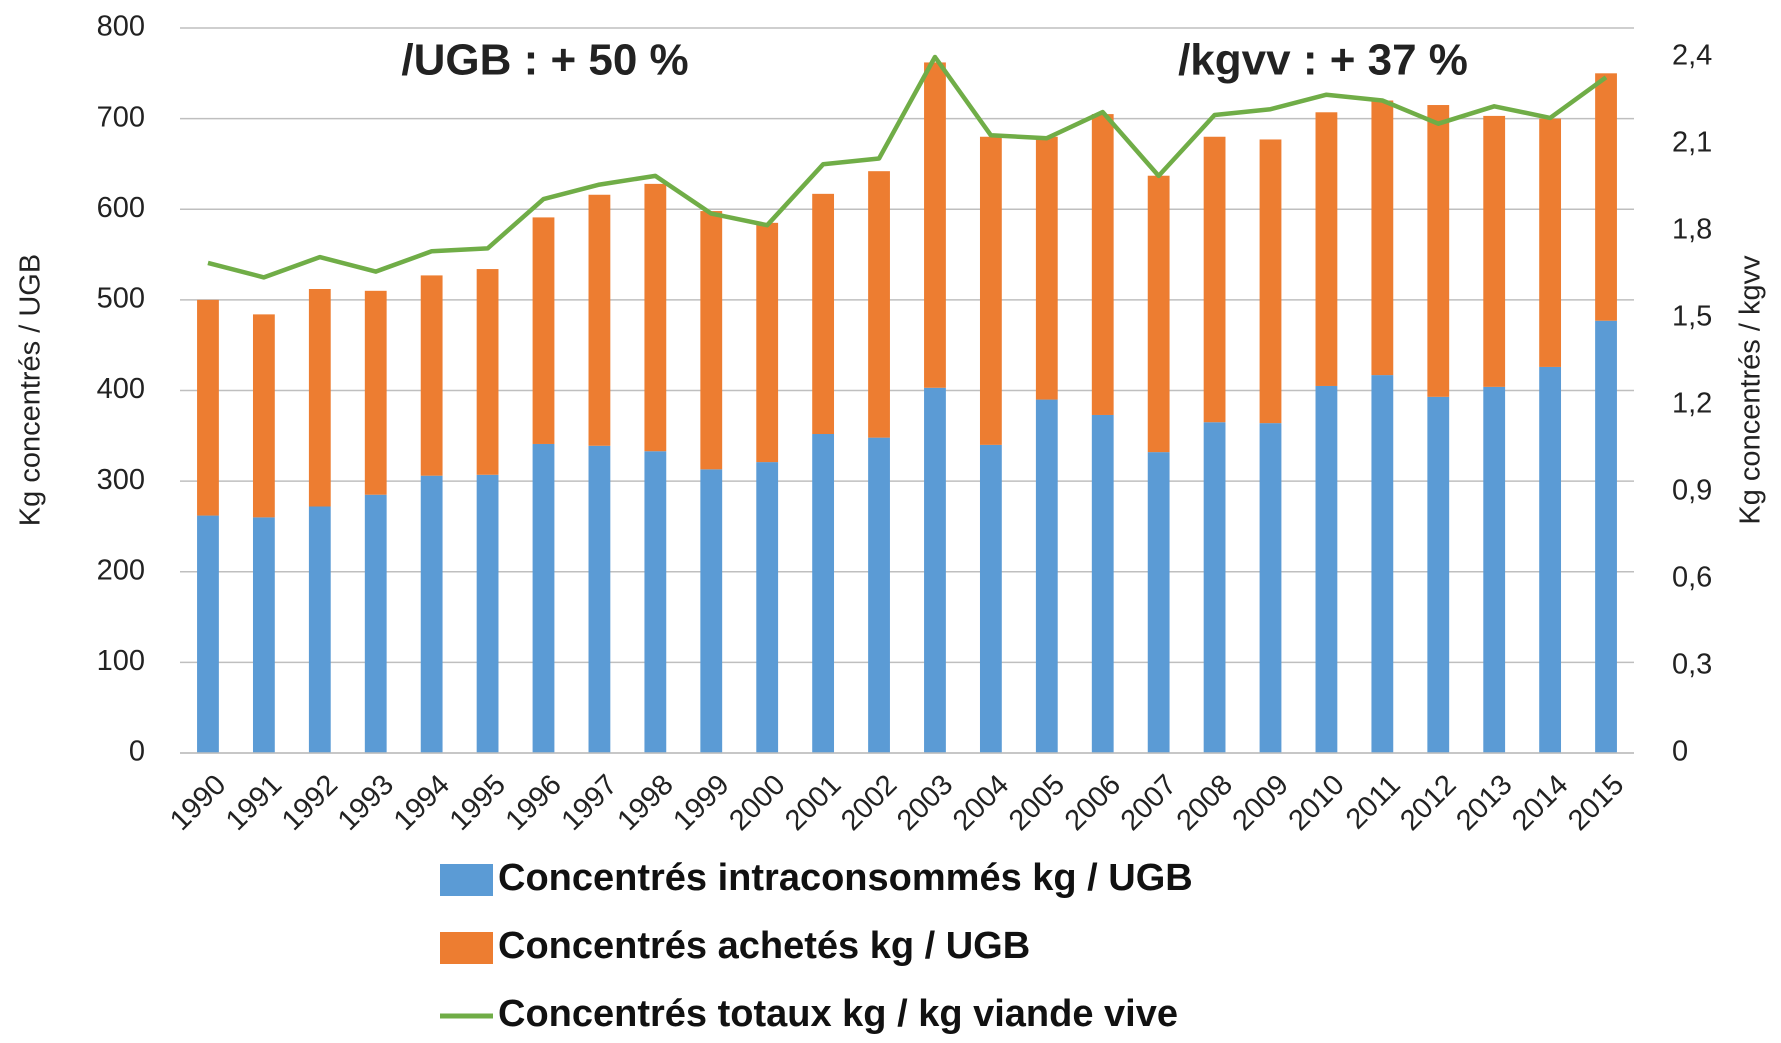  What do you see at coordinates (1205, 803) in the screenshot?
I see `x-tick-label: 2008` at bounding box center [1205, 803].